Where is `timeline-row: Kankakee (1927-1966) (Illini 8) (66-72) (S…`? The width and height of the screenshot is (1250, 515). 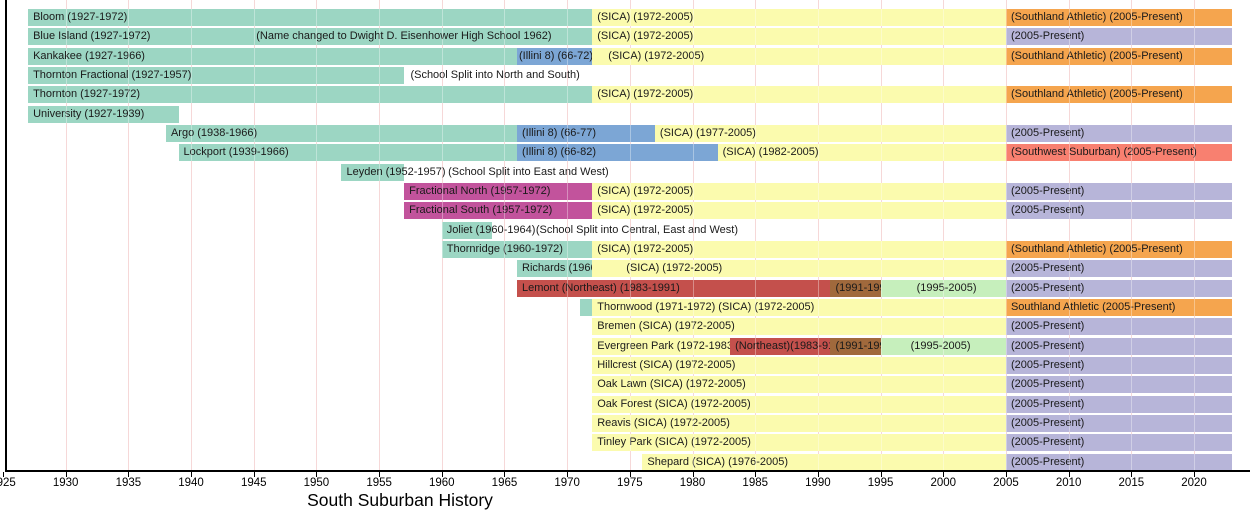 timeline-row: Kankakee (1927-1966) (Illini 8) (66-72) (S… is located at coordinates (625, 56).